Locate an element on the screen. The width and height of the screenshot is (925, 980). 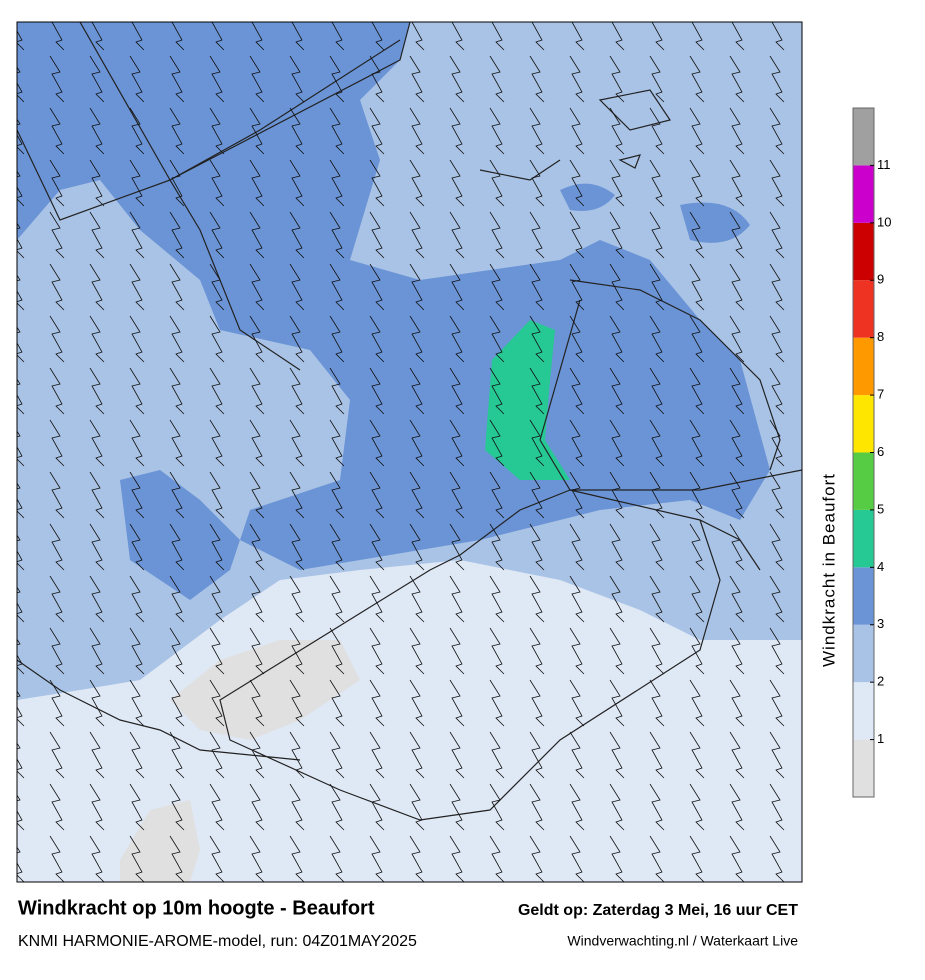
title: Windkracht op 10m hoogte - Beaufort is located at coordinates (196, 908).